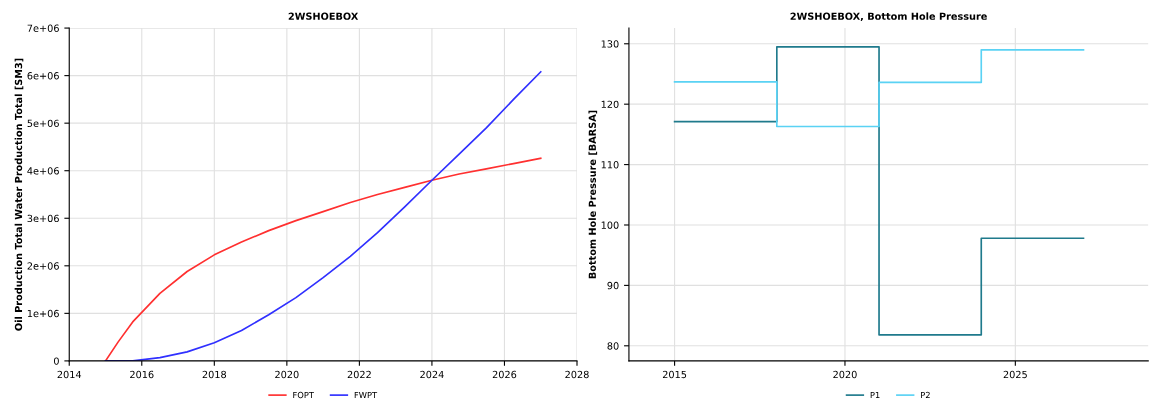 Image resolution: width=1154 pixels, height=401 pixels. Describe the element at coordinates (610, 44) in the screenshot. I see `y-tick-label: 130` at that location.